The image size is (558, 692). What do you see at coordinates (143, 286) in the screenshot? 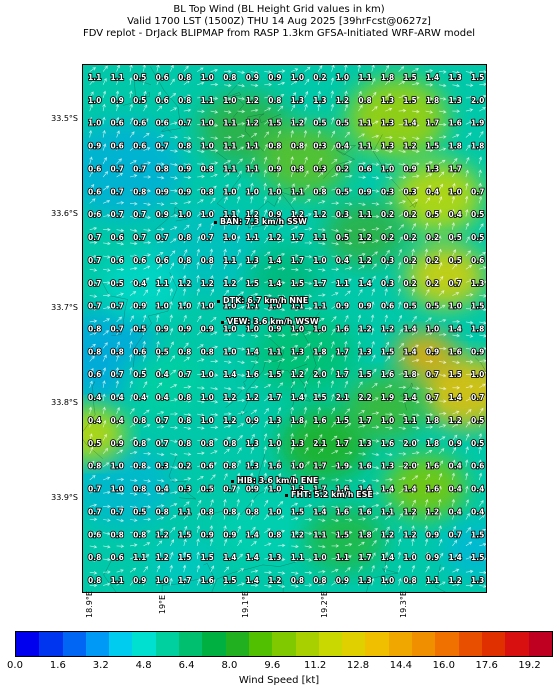
I see `field-blob` at bounding box center [143, 286].